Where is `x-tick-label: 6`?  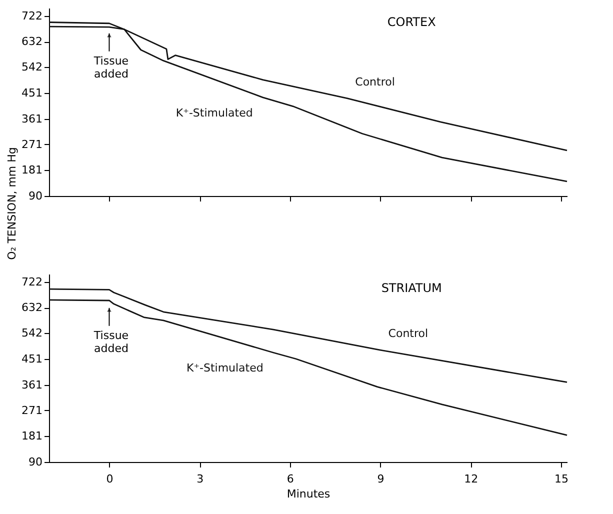
x-tick-label: 6 is located at coordinates (290, 479).